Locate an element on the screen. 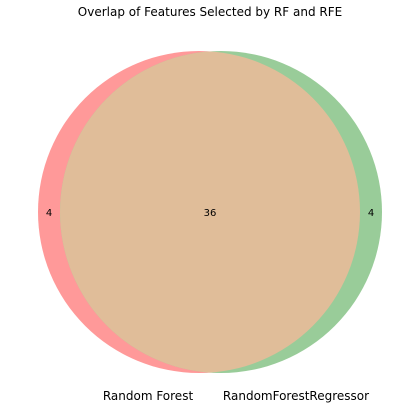 This screenshot has height=410, width=420. intersection-count: 36 is located at coordinates (210, 213).